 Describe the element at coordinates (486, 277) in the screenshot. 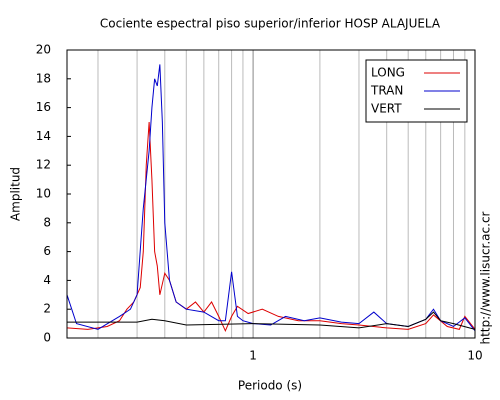

I see `side-text: http://www.lisucr.ac.cr` at that location.